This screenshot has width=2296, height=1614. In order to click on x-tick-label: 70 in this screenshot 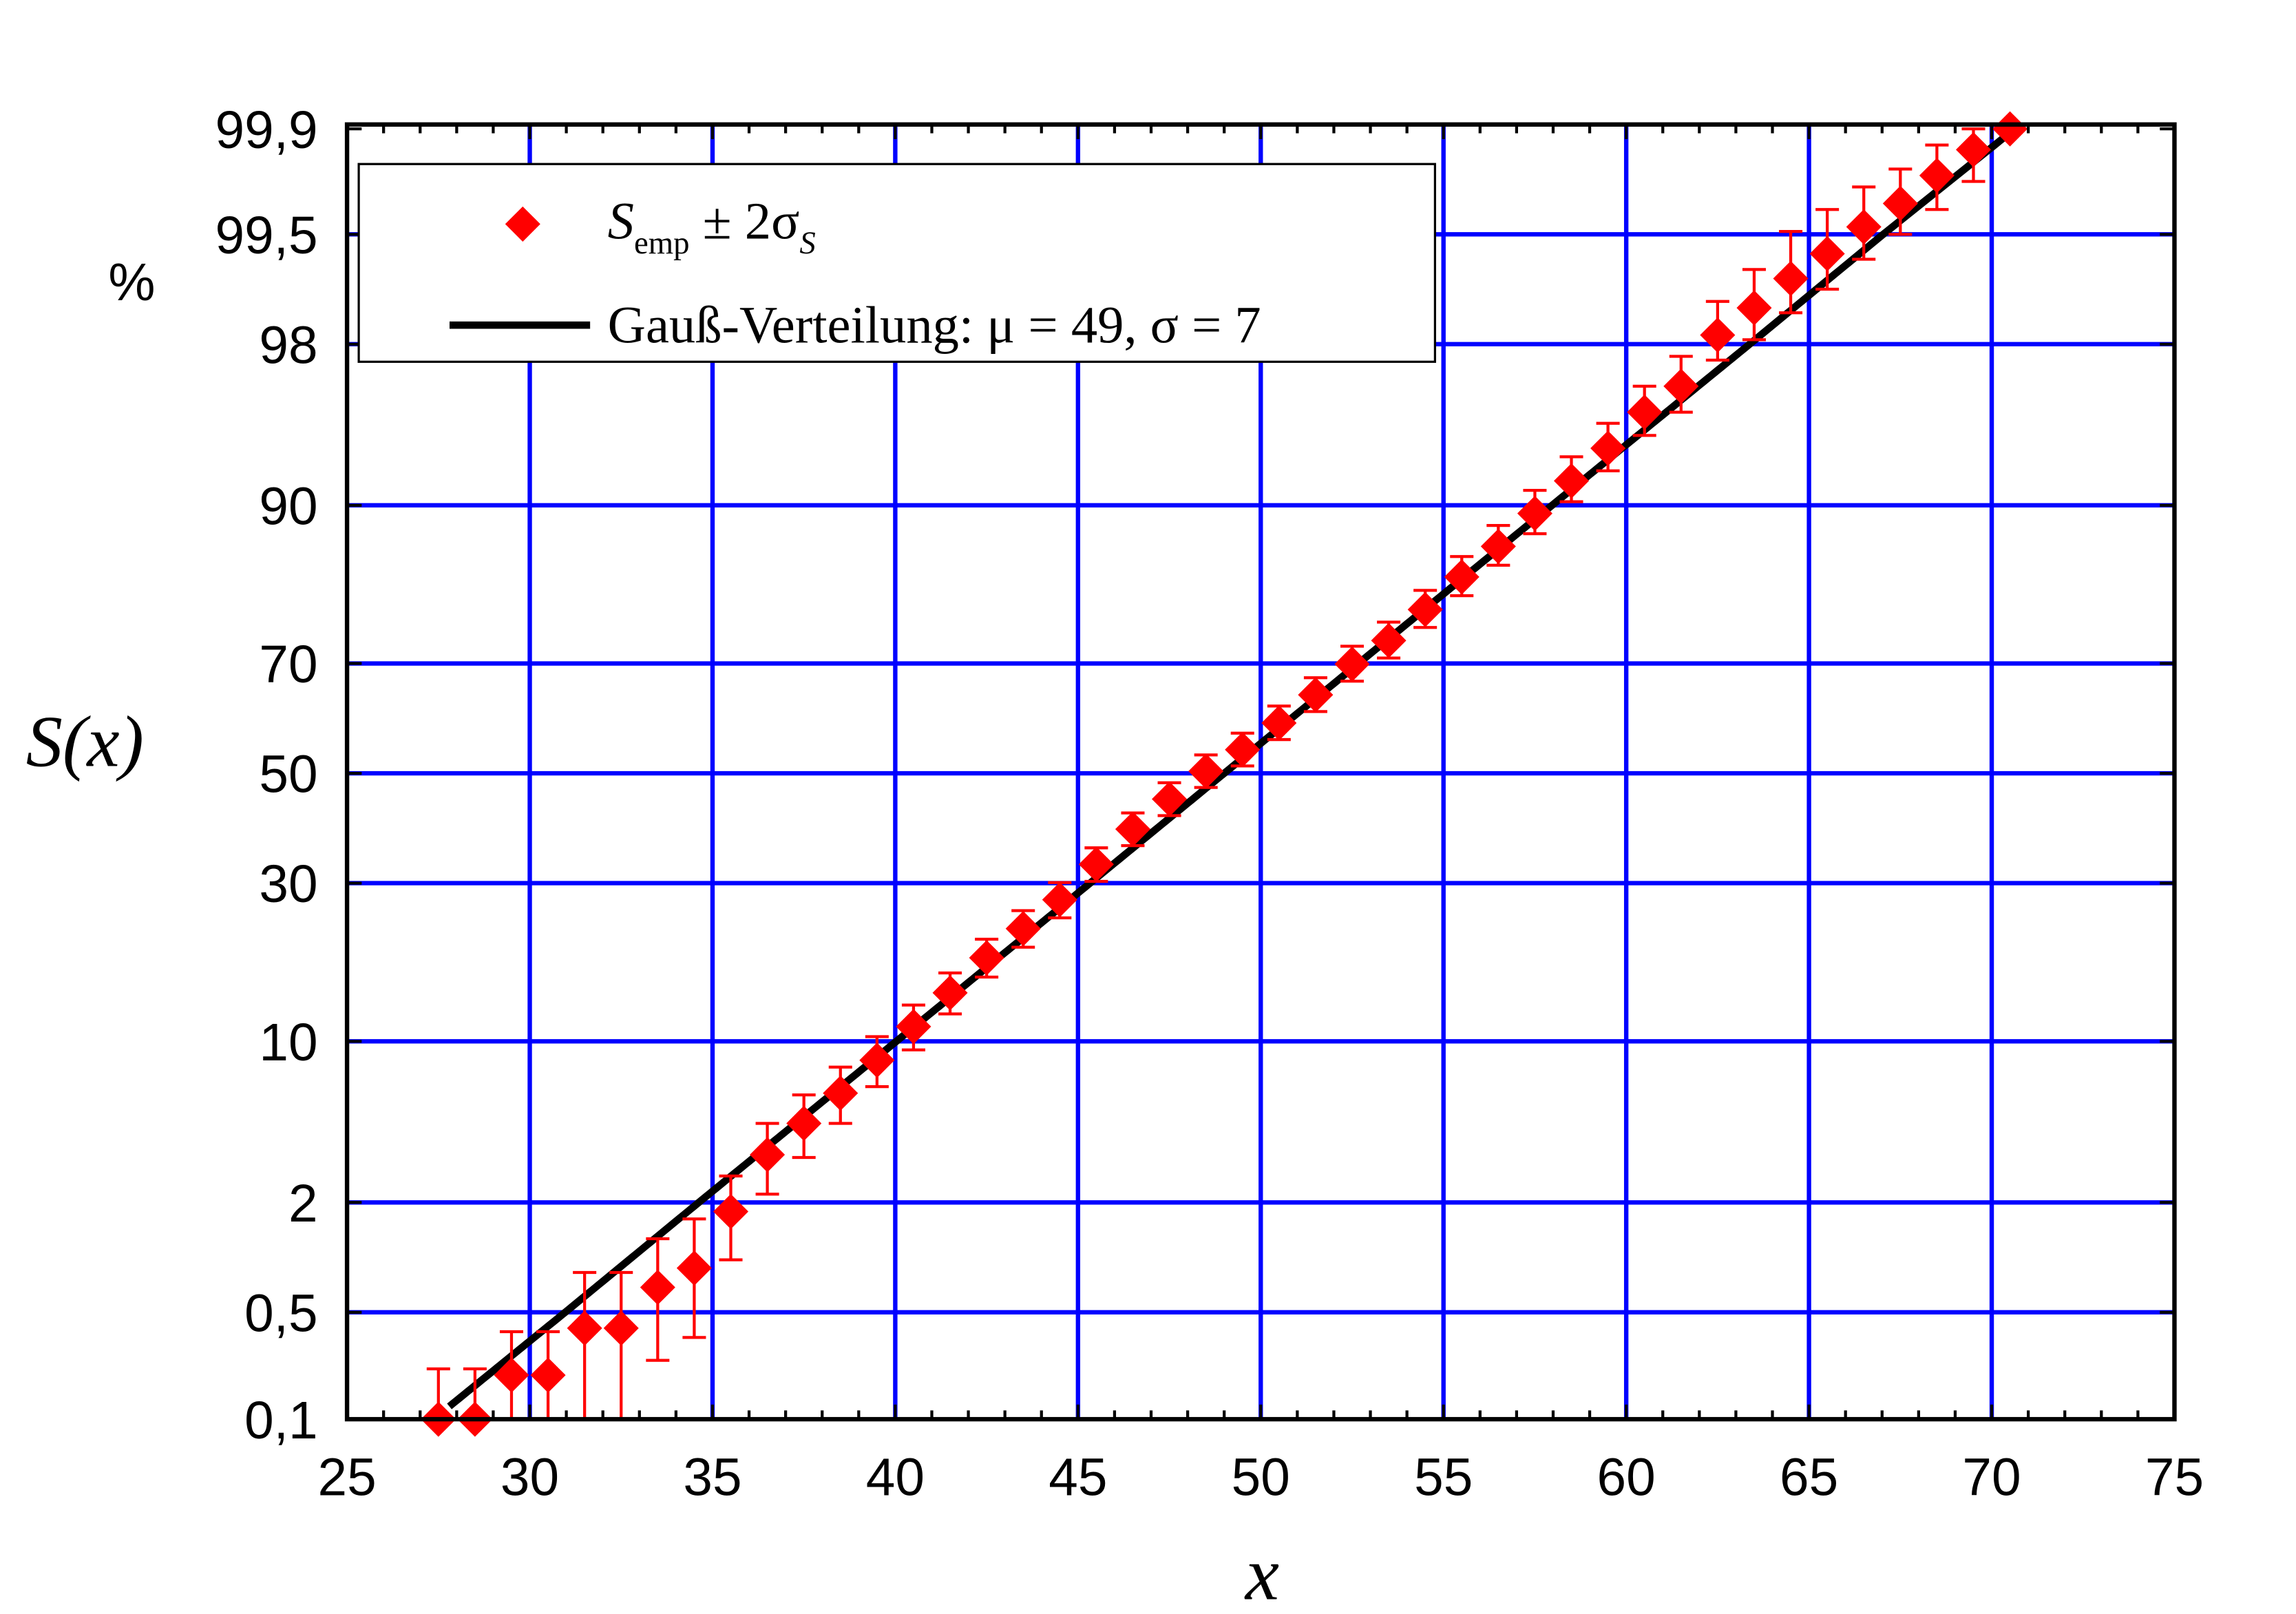, I will do `click(1991, 1478)`.